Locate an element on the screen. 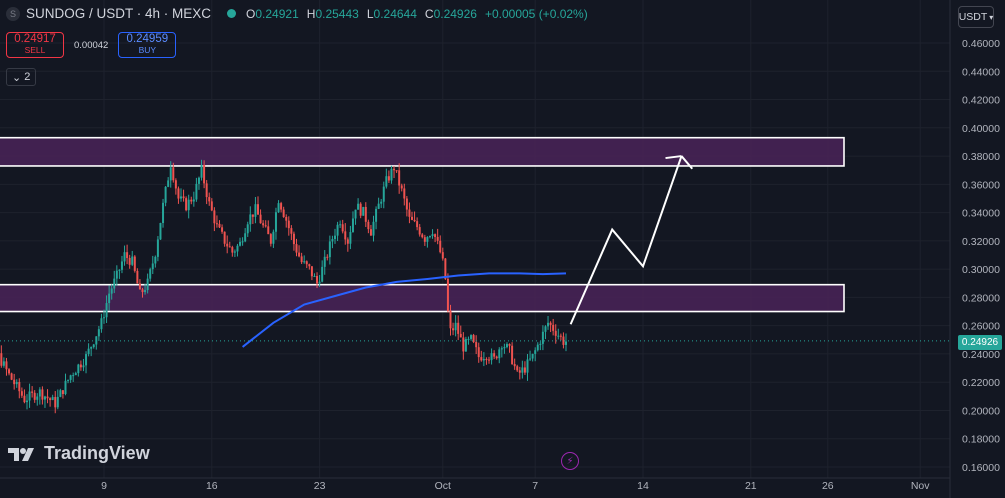 This screenshot has height=498, width=1005. chevron-down-icon: ⌄ is located at coordinates (17, 77).